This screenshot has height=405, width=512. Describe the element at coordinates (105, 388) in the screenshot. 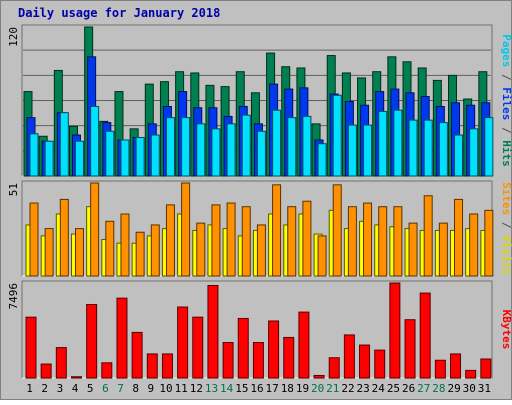

I see `day-label-6: 6` at that location.